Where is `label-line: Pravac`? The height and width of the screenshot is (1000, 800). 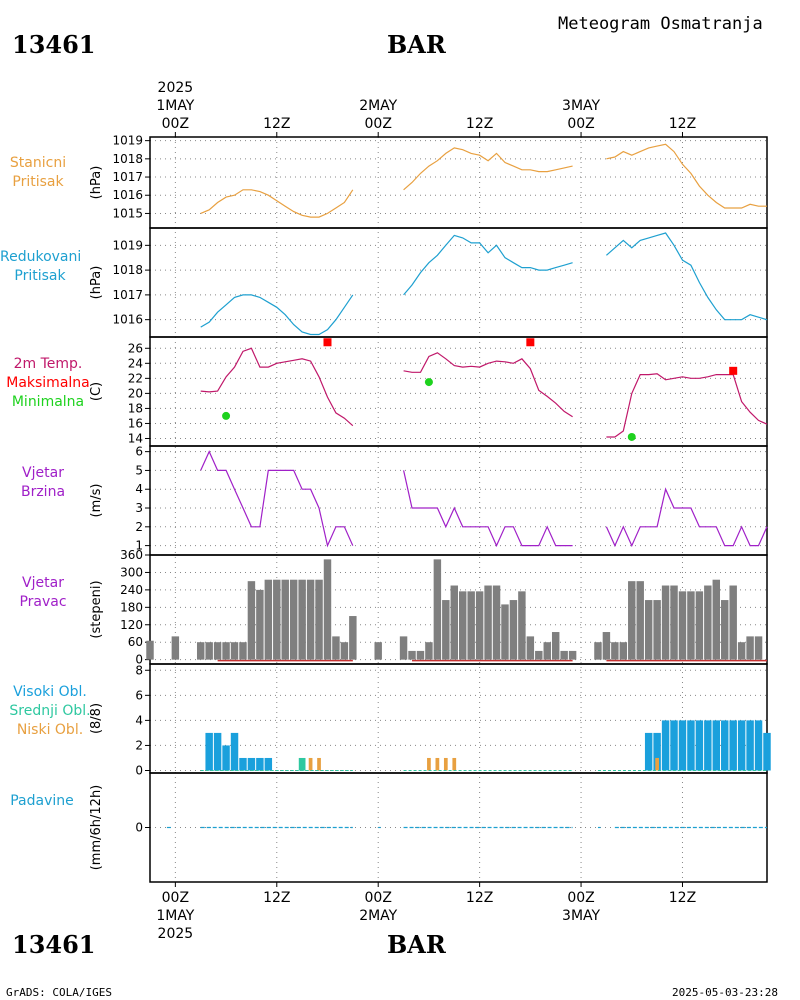 label-line: Pravac is located at coordinates (43, 602).